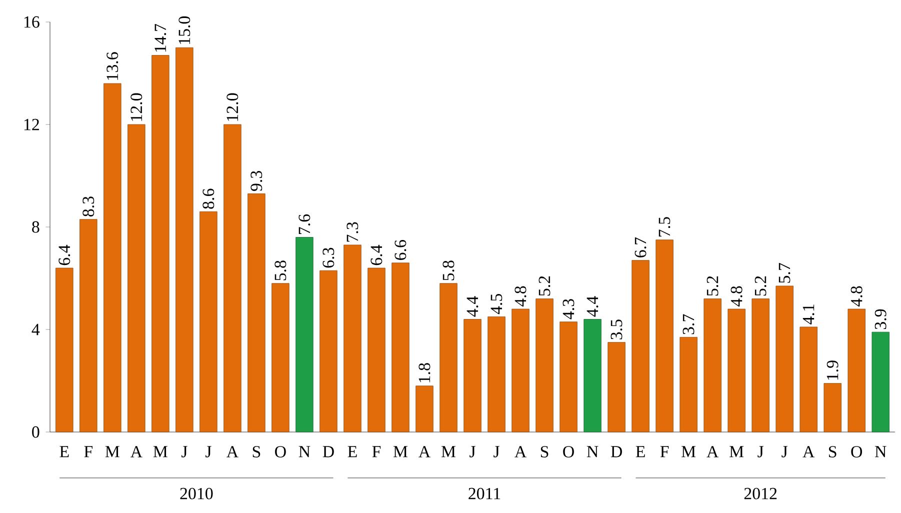  What do you see at coordinates (31, 124) in the screenshot?
I see `y-tick-label: 12` at bounding box center [31, 124].